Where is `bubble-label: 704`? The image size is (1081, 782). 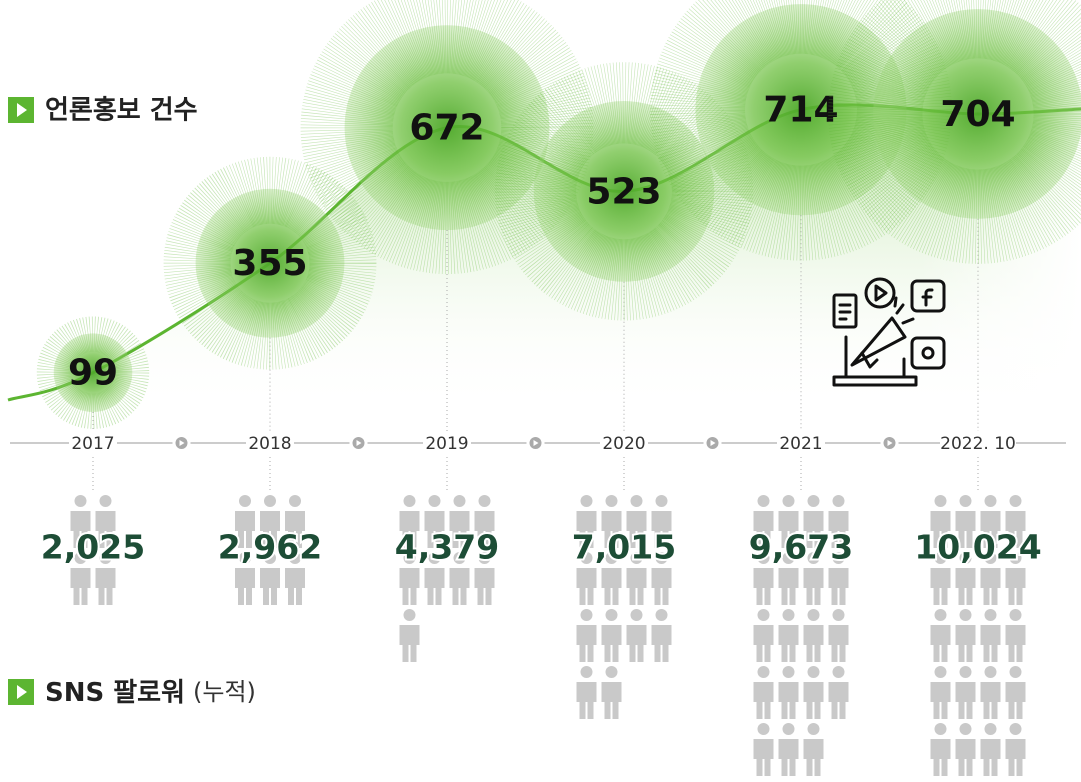 bubble-label: 704 is located at coordinates (977, 114).